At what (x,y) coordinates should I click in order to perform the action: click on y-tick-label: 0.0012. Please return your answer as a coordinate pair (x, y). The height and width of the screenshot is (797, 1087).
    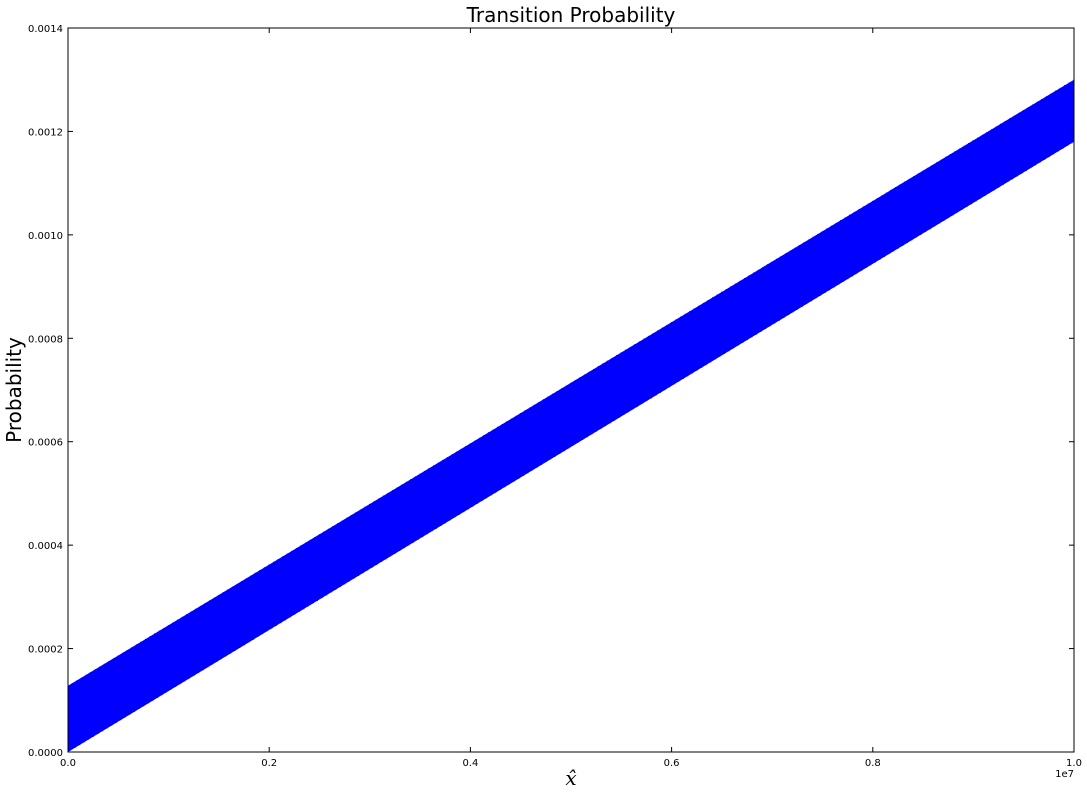
    Looking at the image, I should click on (45, 132).